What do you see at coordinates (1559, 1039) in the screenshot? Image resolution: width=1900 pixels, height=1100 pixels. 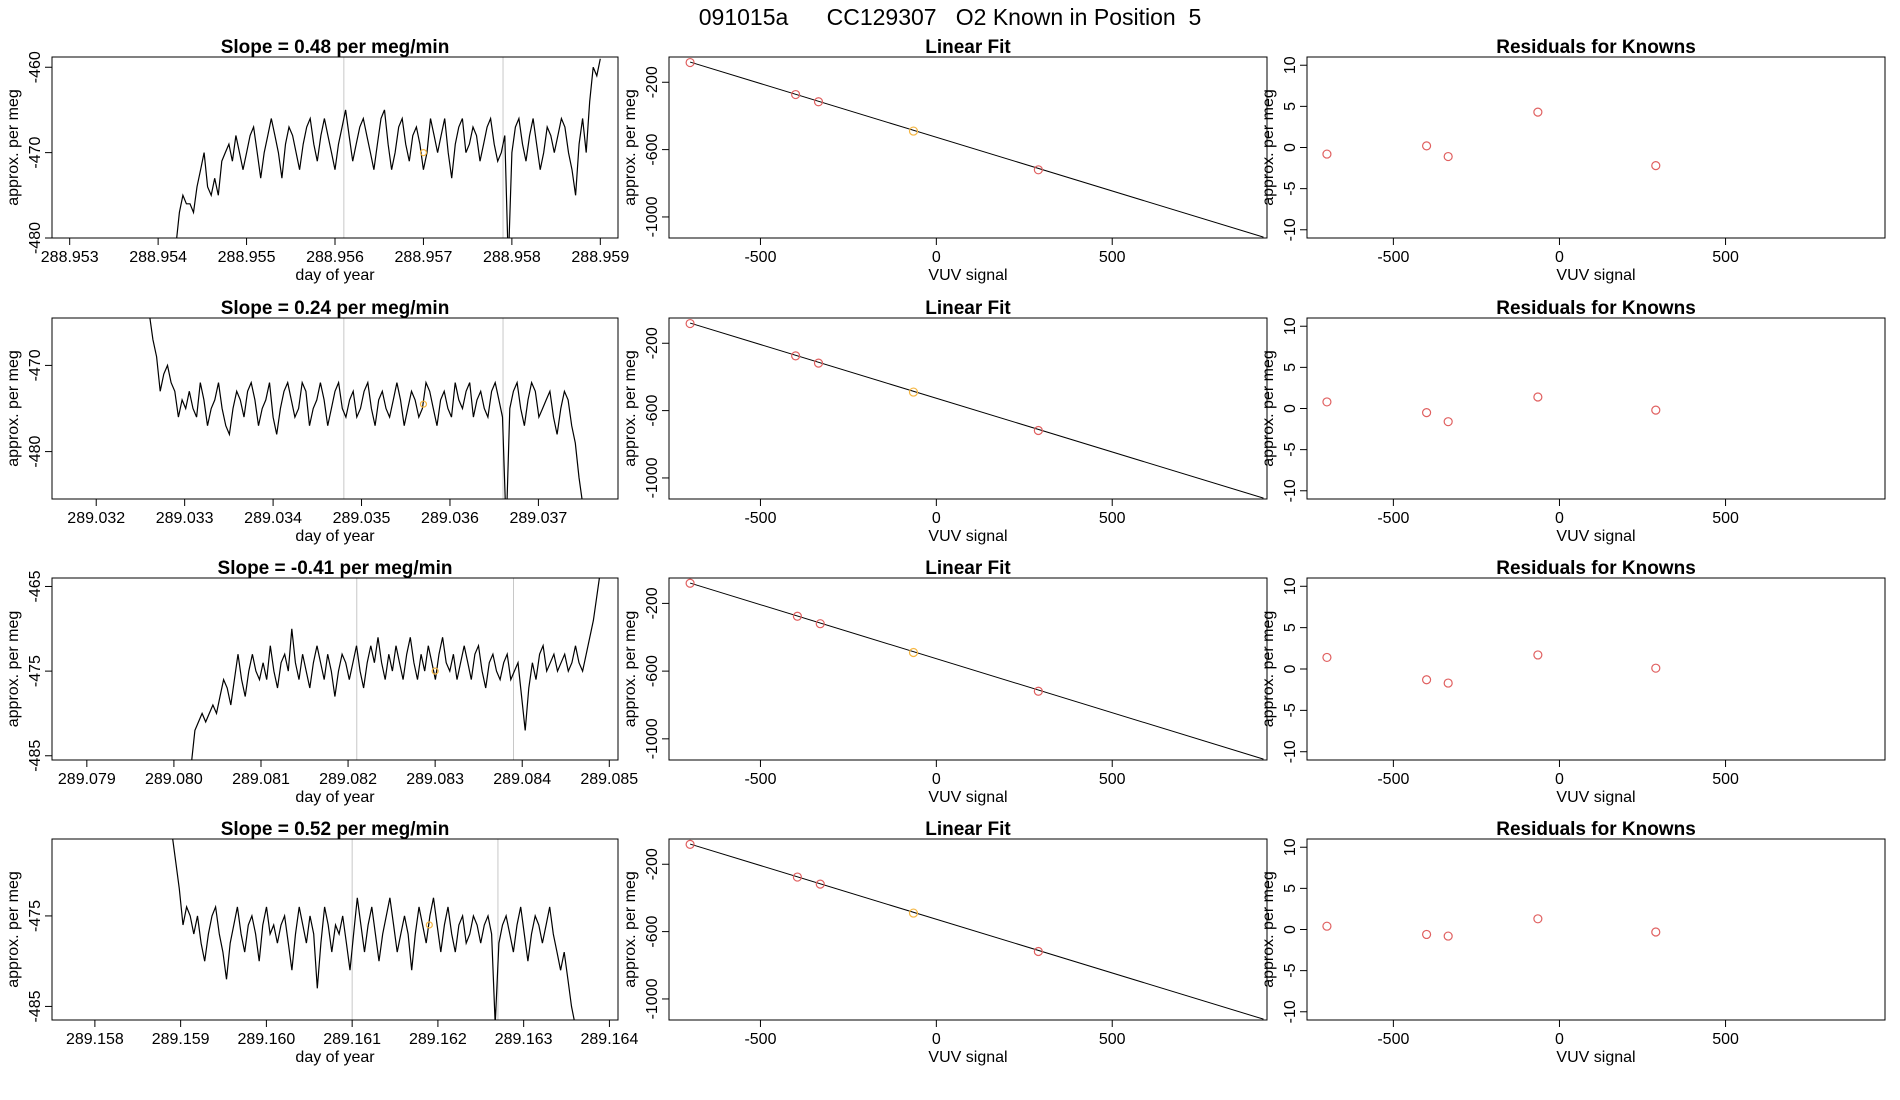 I see `p3-resid-xtick-label: 0` at bounding box center [1559, 1039].